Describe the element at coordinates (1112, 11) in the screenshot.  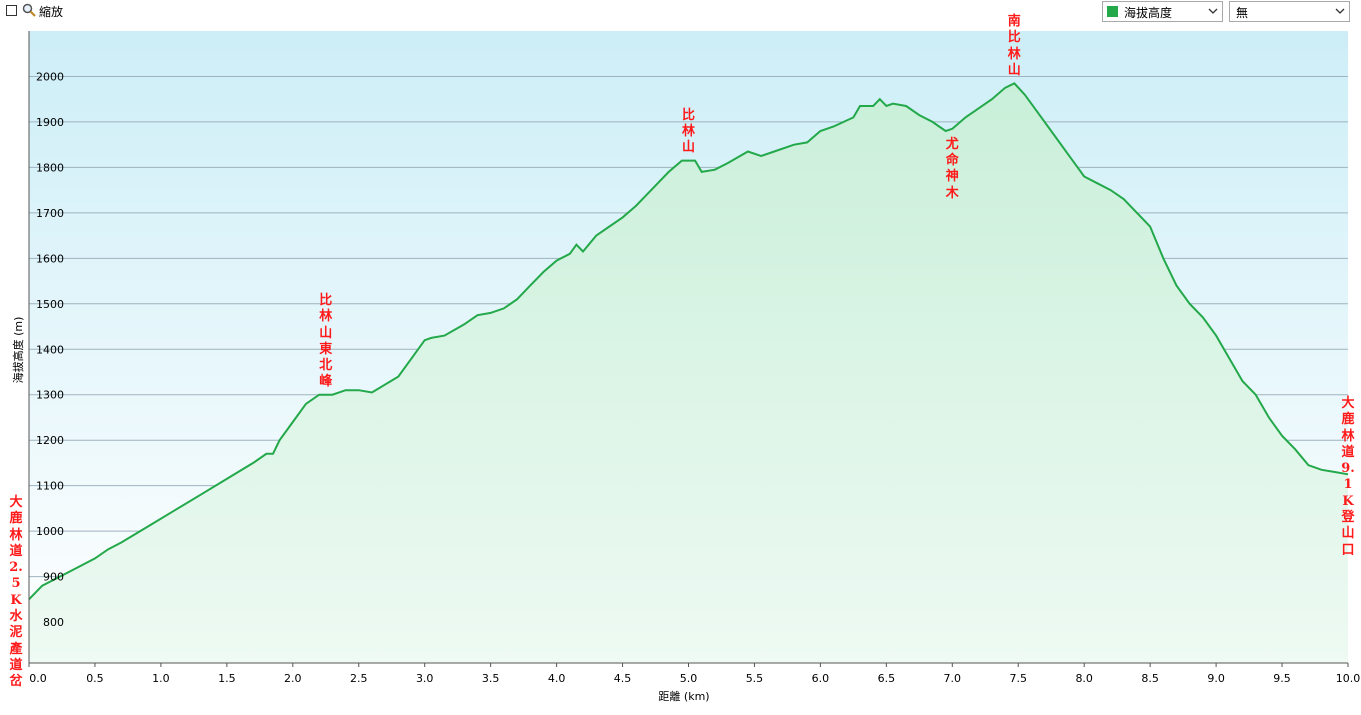
I see `series-color-swatch` at that location.